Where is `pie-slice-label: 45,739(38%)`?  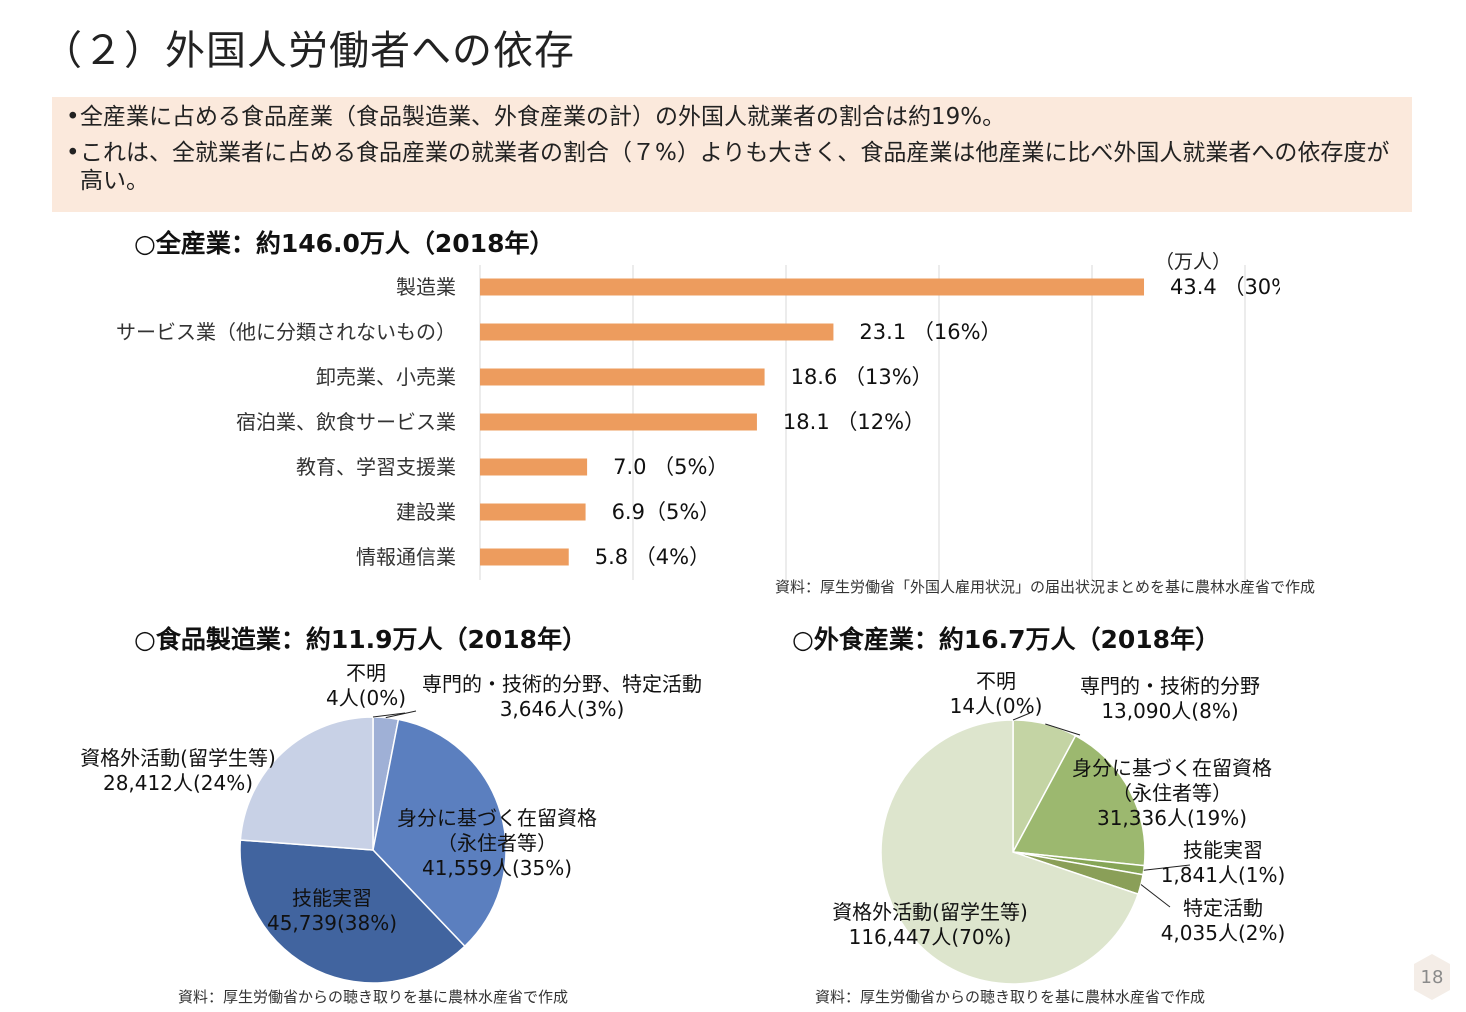
pie-slice-label: 45,739(38%) is located at coordinates (332, 923).